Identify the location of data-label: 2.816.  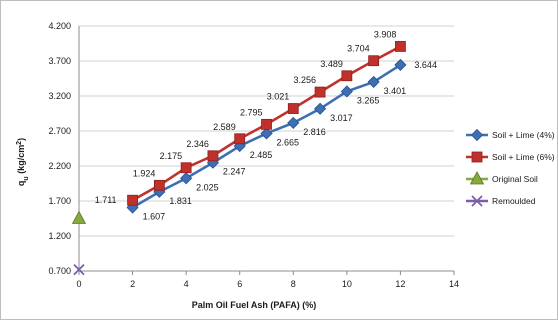
(314, 132).